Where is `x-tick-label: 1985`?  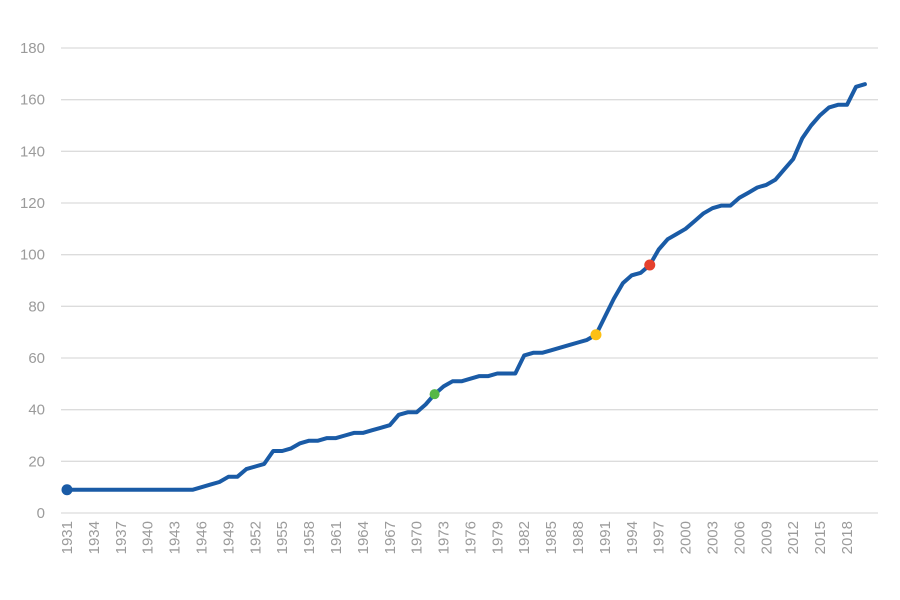 x-tick-label: 1985 is located at coordinates (551, 537).